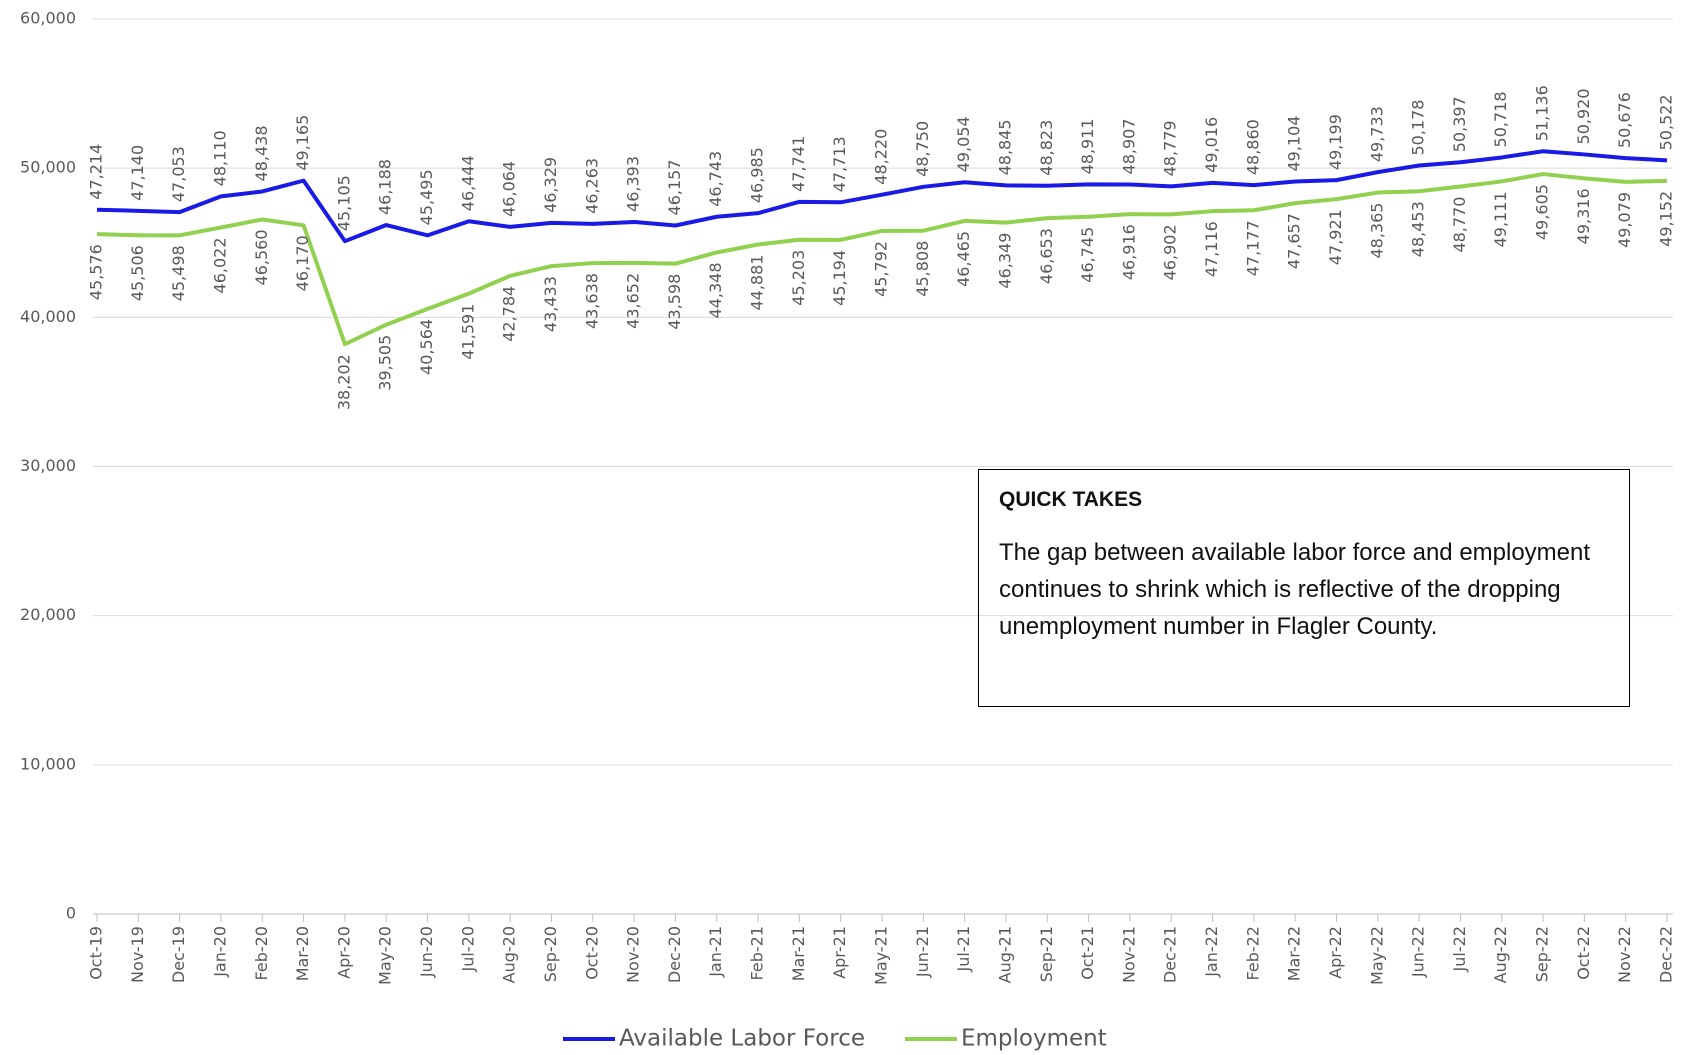 This screenshot has width=1684, height=1055. What do you see at coordinates (798, 164) in the screenshot?
I see `data-label: 47,741` at bounding box center [798, 164].